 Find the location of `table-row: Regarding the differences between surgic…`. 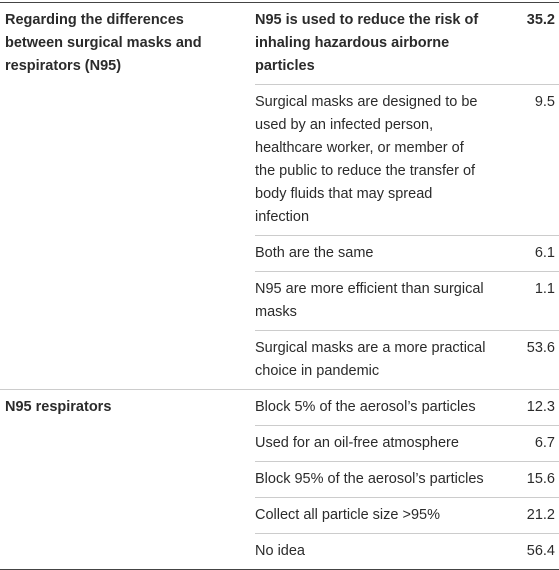

table-row: Regarding the differences between surgic… is located at coordinates (279, 44).